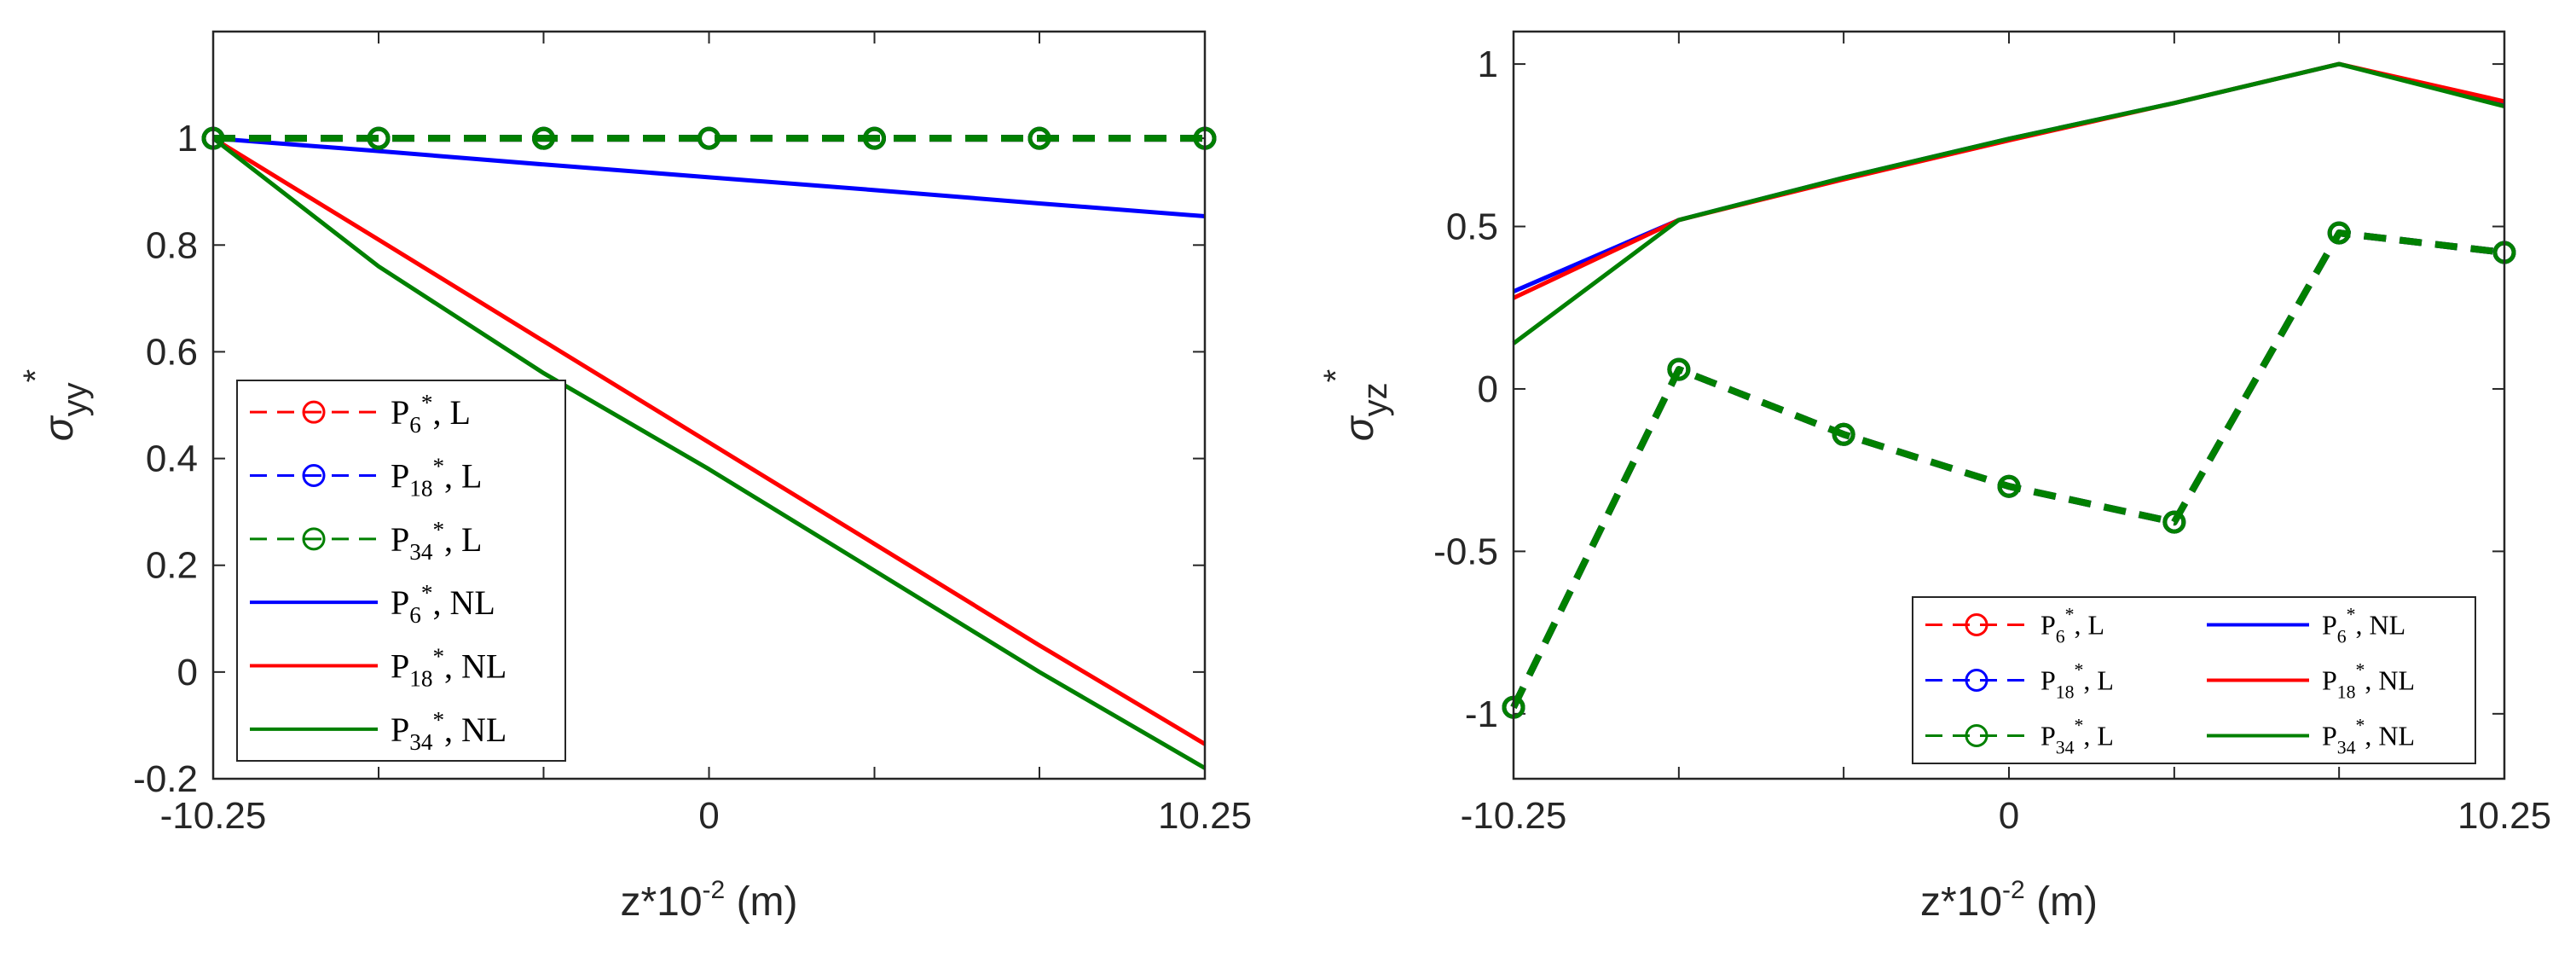  I want to click on y-axis-label: σyy*, so click(55, 405).